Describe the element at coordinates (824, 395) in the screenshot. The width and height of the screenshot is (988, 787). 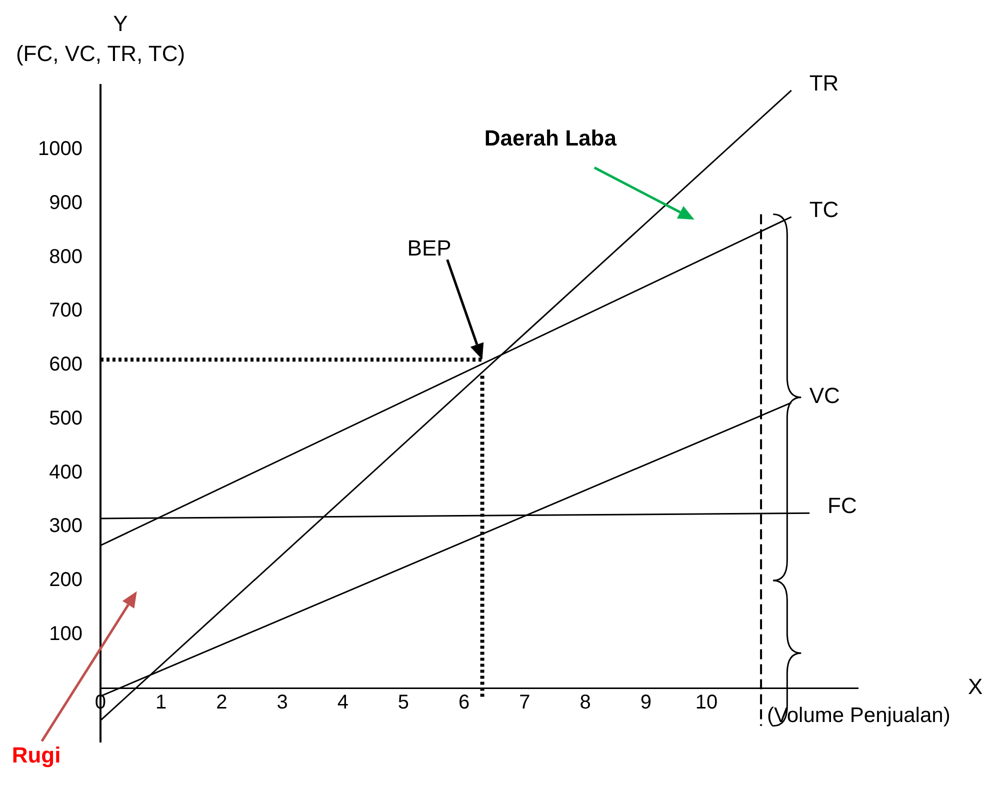
I see `series-label: VC` at that location.